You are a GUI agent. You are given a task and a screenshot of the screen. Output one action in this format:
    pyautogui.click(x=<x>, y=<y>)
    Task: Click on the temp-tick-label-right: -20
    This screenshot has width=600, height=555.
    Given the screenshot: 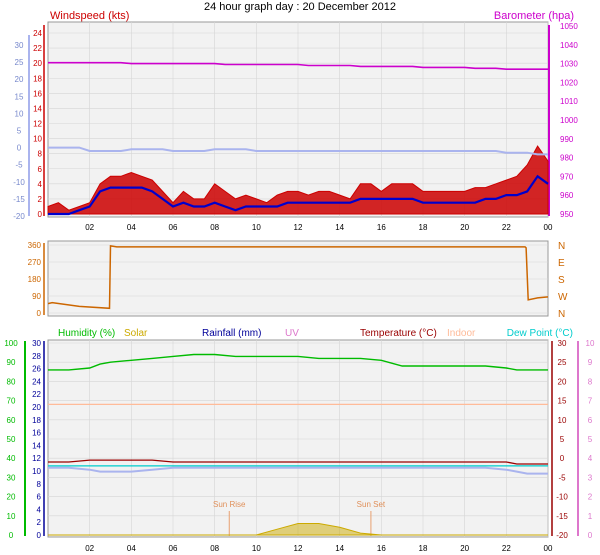 What is the action you would take?
    pyautogui.click(x=562, y=535)
    